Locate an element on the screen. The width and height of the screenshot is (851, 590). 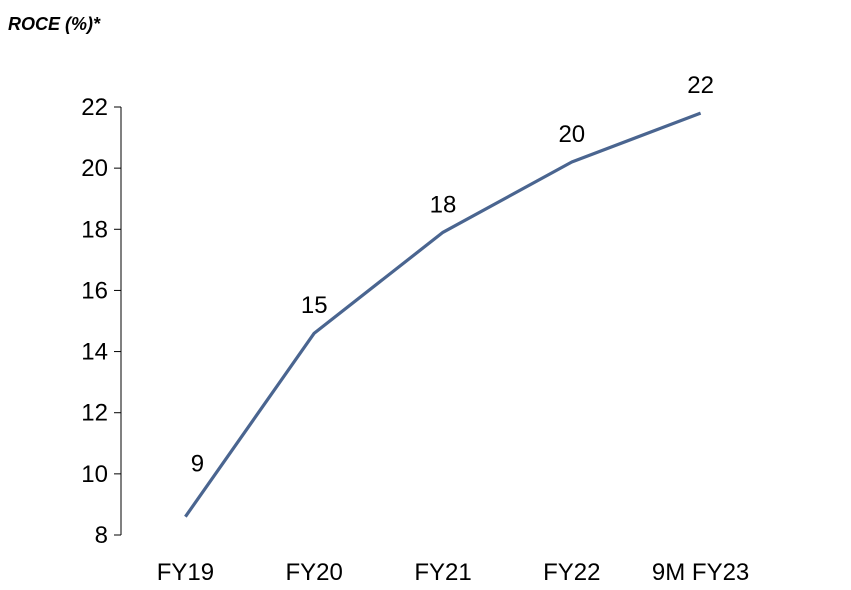
x-tick-label: FY22 is located at coordinates (571, 572).